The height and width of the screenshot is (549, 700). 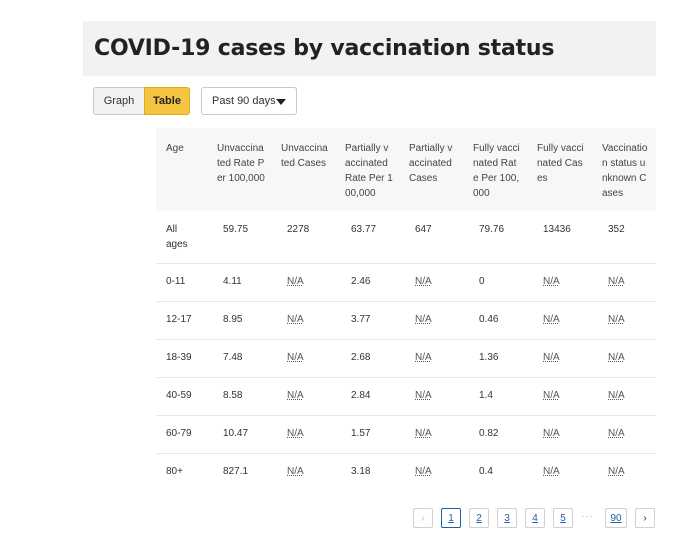 What do you see at coordinates (232, 281) in the screenshot?
I see `cell-value: 4.11` at bounding box center [232, 281].